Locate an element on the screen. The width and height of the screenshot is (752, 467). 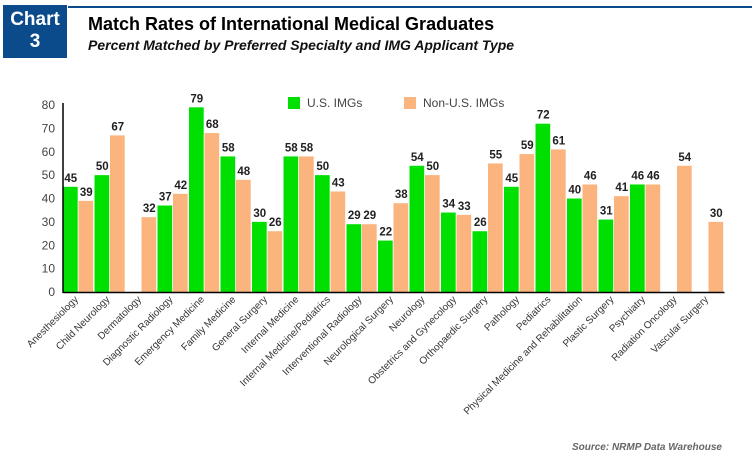
data-label: 59 is located at coordinates (527, 146).